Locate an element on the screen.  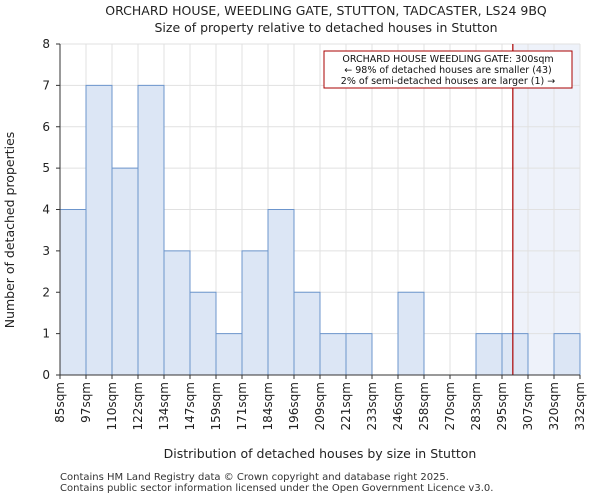
y-tick-label: 0 is located at coordinates (46, 375).